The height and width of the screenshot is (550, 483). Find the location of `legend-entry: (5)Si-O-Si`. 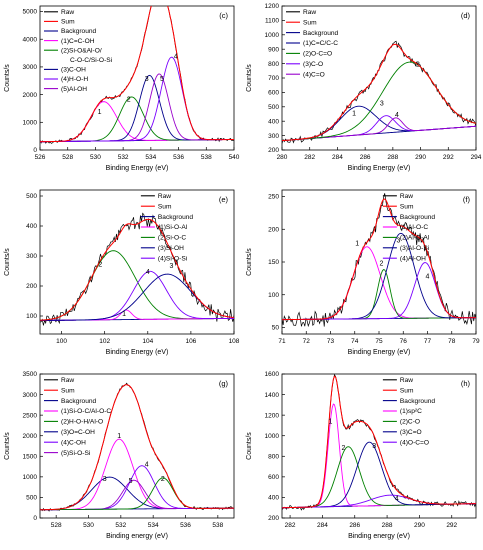

legend-entry: (5)Si-O-Si is located at coordinates (76, 453).